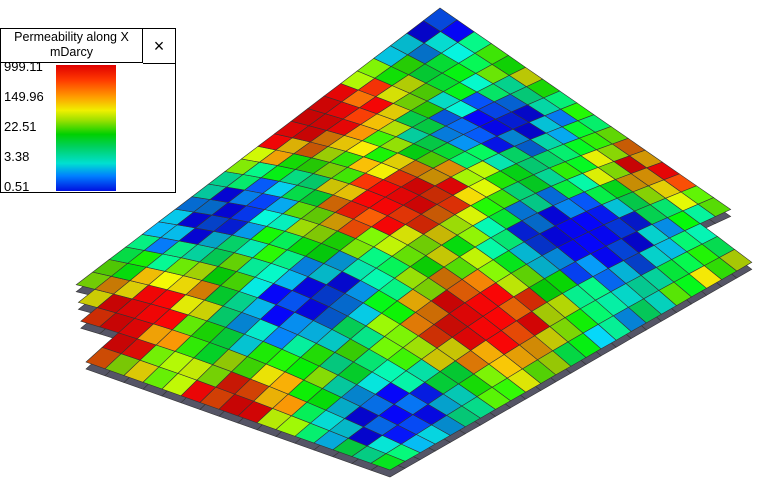 The image size is (782, 486). Describe the element at coordinates (71, 37) in the screenshot. I see `legend-title: Permeability along X` at that location.